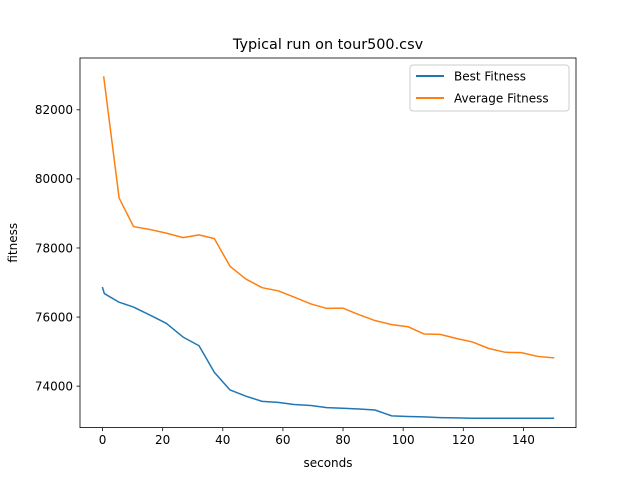 The height and width of the screenshot is (484, 640). I want to click on y-tick-label: 78000, so click(54, 248).